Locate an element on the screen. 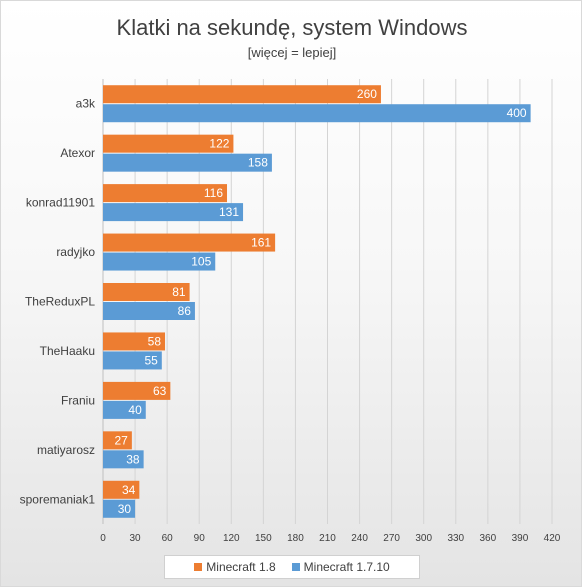  x-tick-label: 330 is located at coordinates (455, 538).